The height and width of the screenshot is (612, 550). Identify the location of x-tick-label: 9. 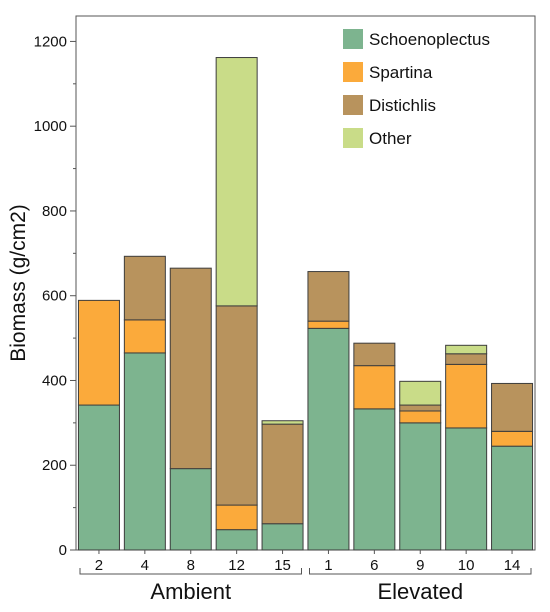
(420, 565).